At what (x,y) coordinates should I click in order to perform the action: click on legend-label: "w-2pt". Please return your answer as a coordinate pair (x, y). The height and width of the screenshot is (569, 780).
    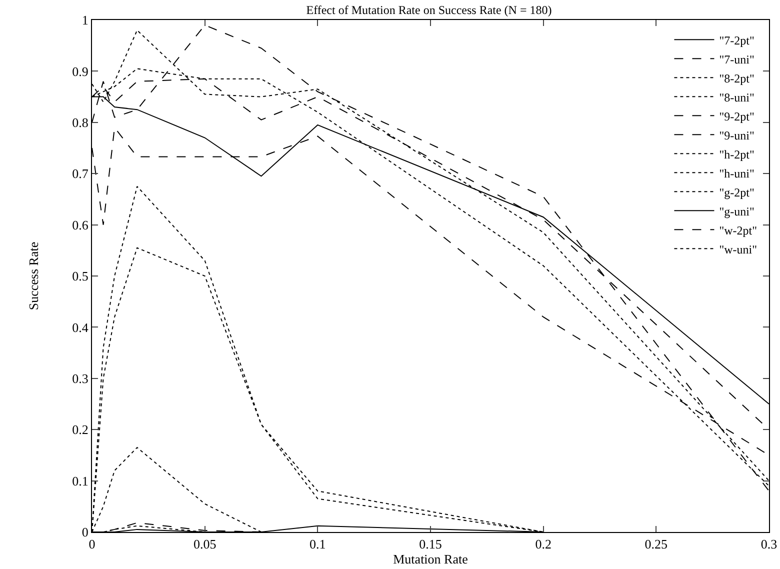
    Looking at the image, I should click on (738, 230).